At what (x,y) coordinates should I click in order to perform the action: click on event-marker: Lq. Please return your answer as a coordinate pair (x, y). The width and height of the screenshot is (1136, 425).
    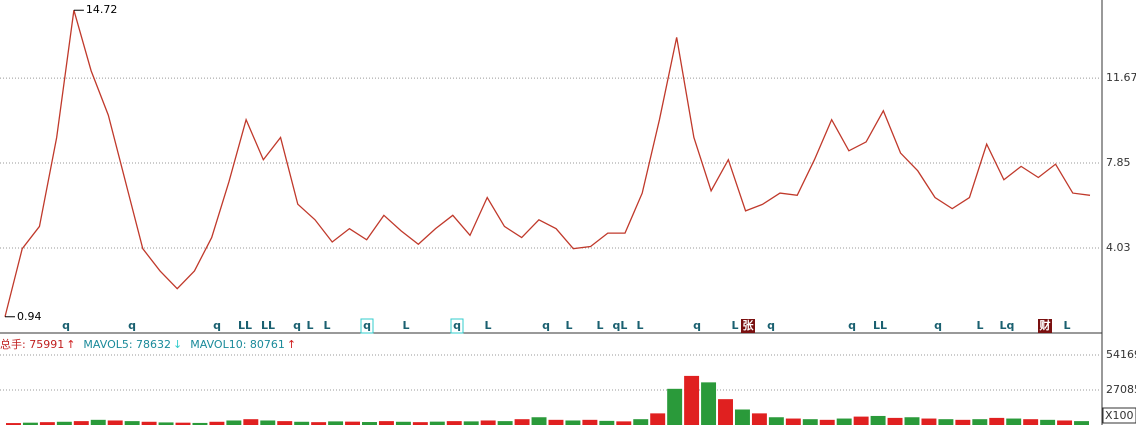
    Looking at the image, I should click on (1007, 325).